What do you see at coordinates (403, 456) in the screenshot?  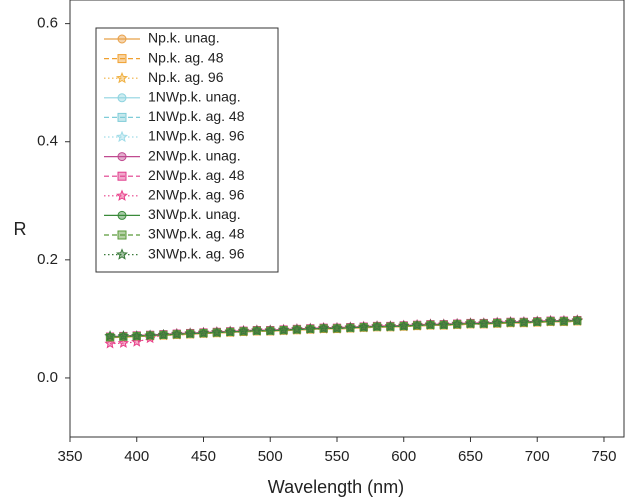 I see `x-tick-label: 600` at bounding box center [403, 456].